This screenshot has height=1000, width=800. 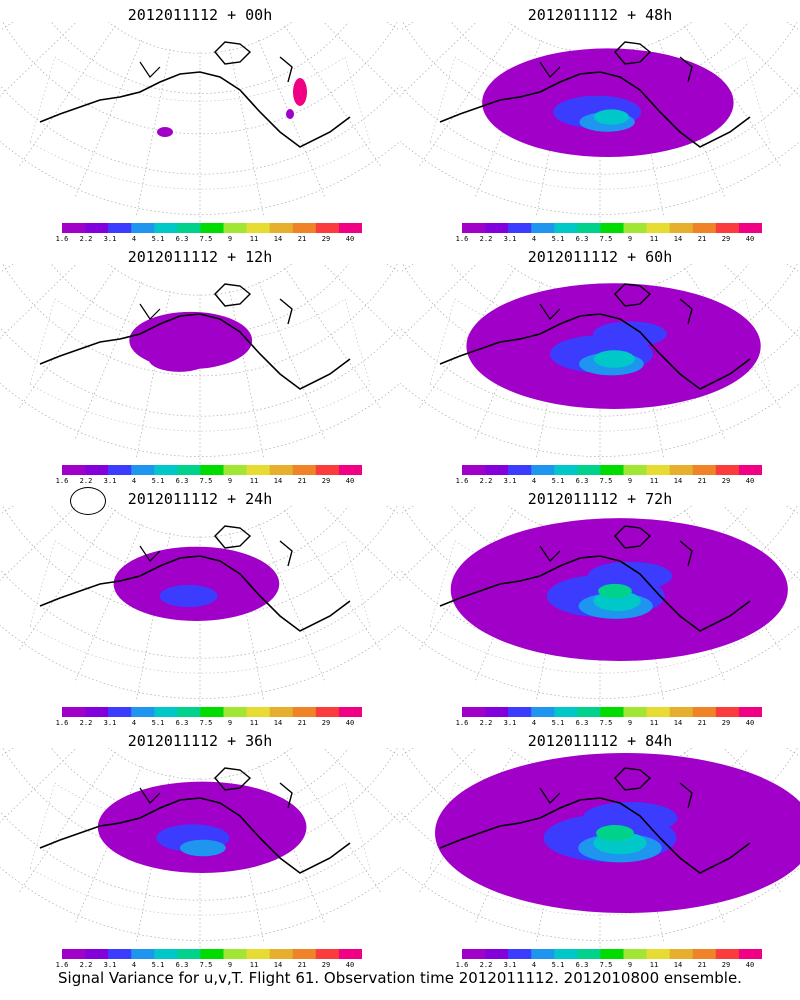 I want to click on panel-title: 2012011112 + 12h, so click(x=200, y=257).